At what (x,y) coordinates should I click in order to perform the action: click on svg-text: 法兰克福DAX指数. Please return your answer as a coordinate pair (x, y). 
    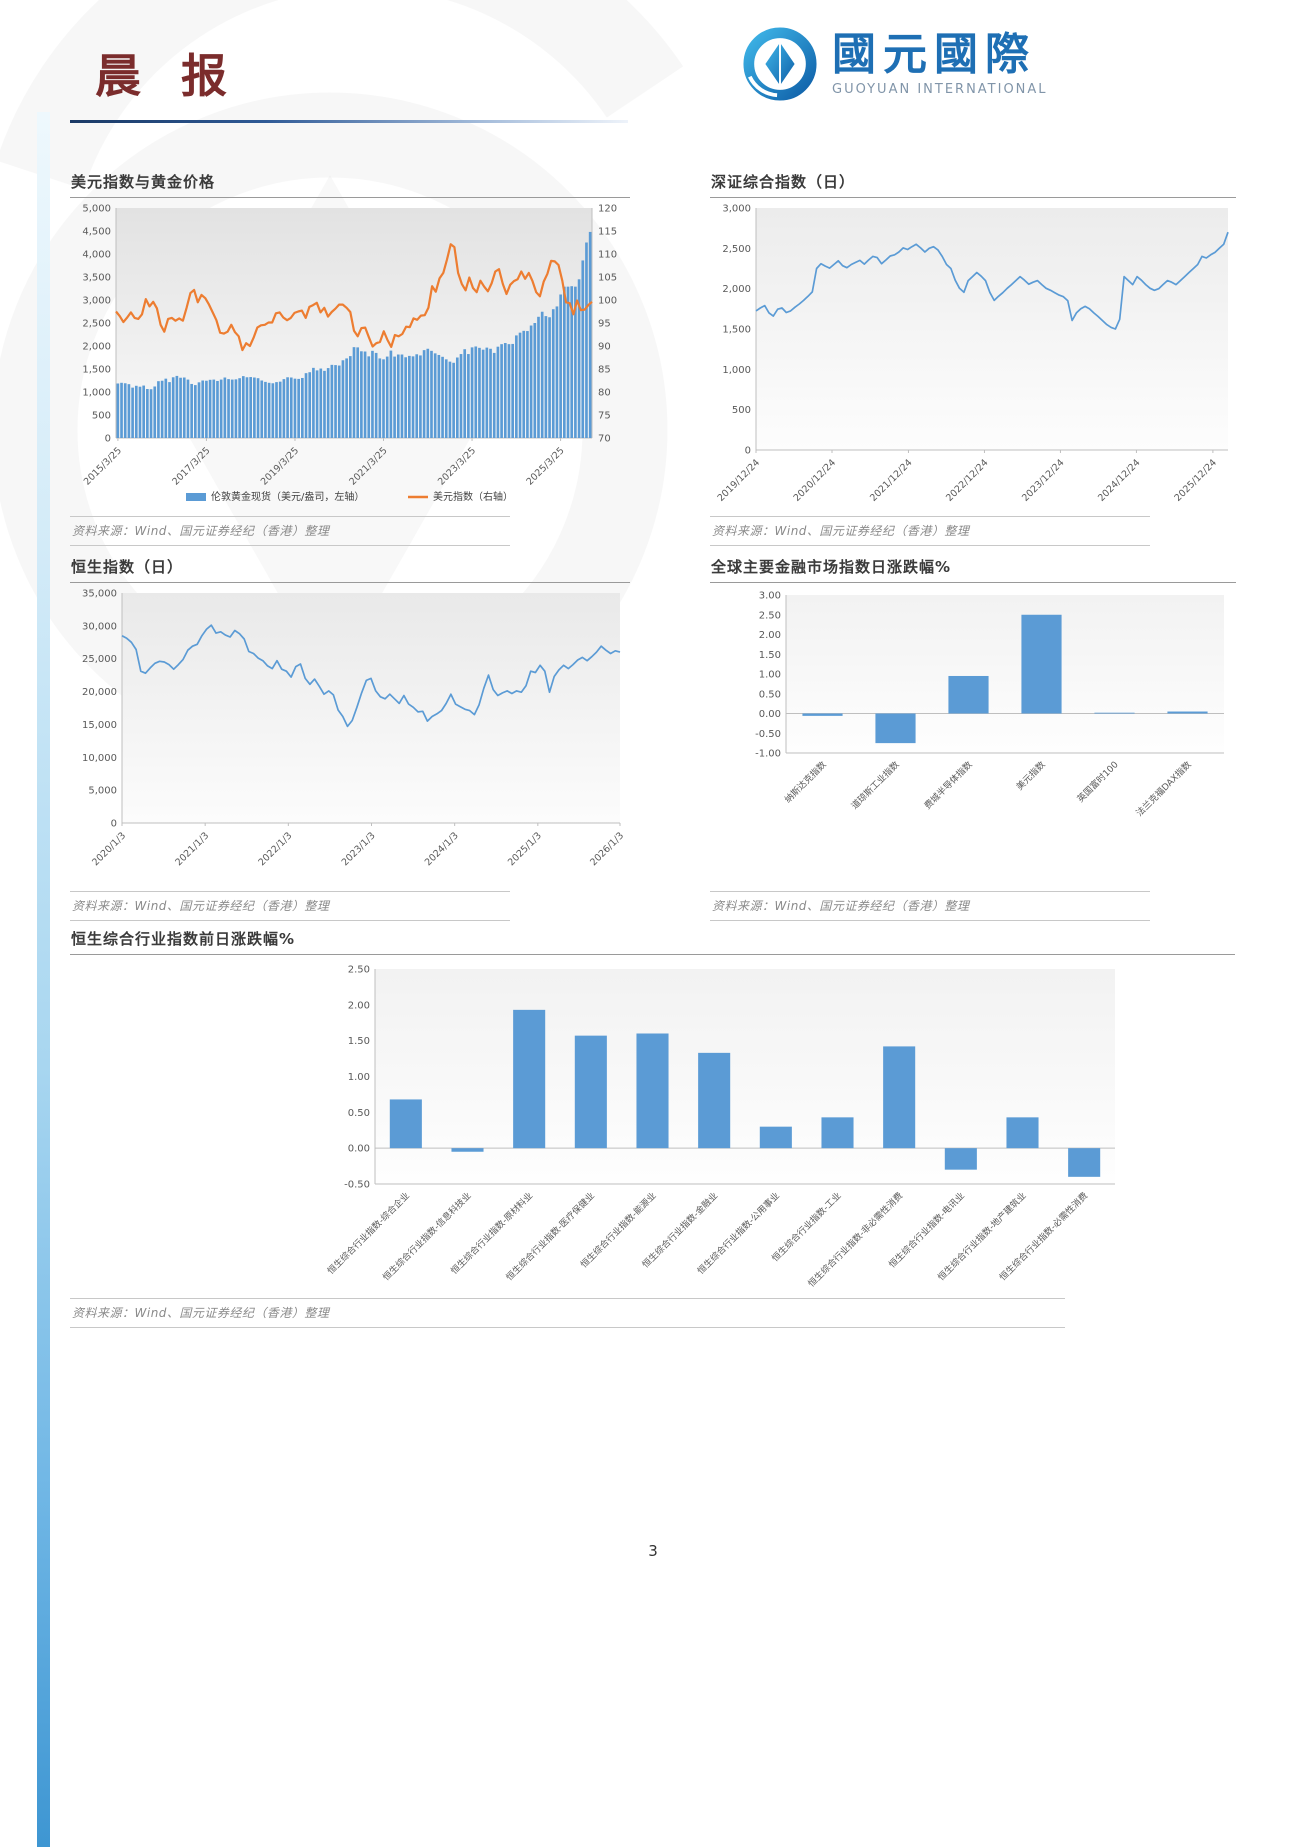
    Looking at the image, I should click on (1163, 789).